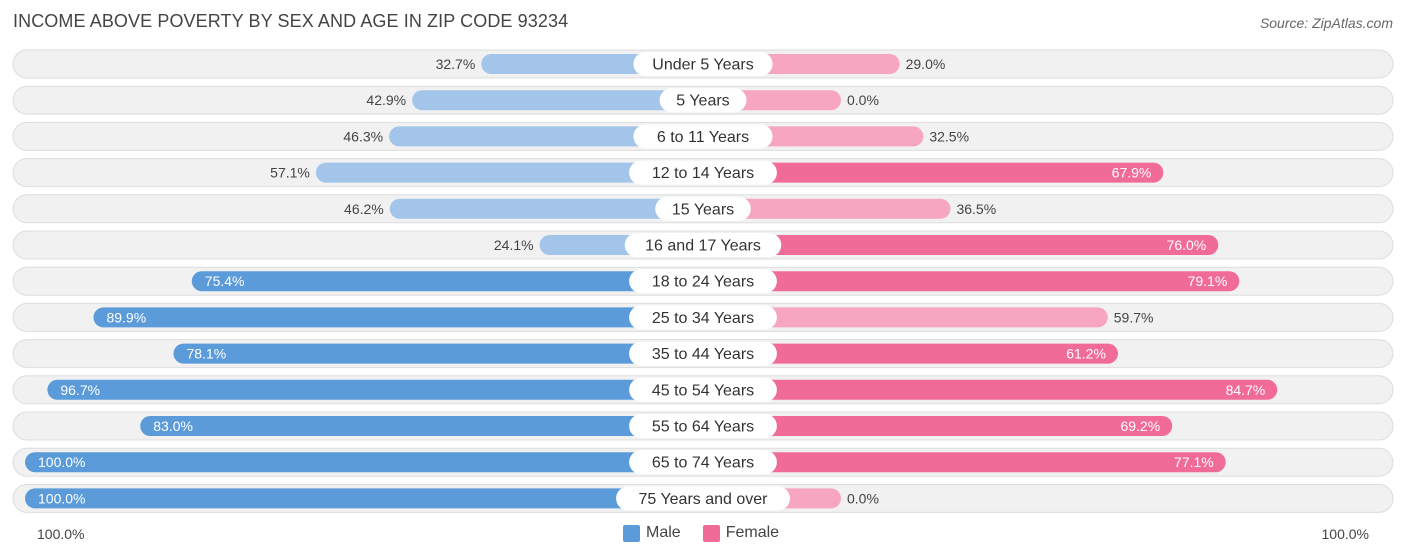 The width and height of the screenshot is (1406, 559). I want to click on value-label-male: 75.4%, so click(225, 281).